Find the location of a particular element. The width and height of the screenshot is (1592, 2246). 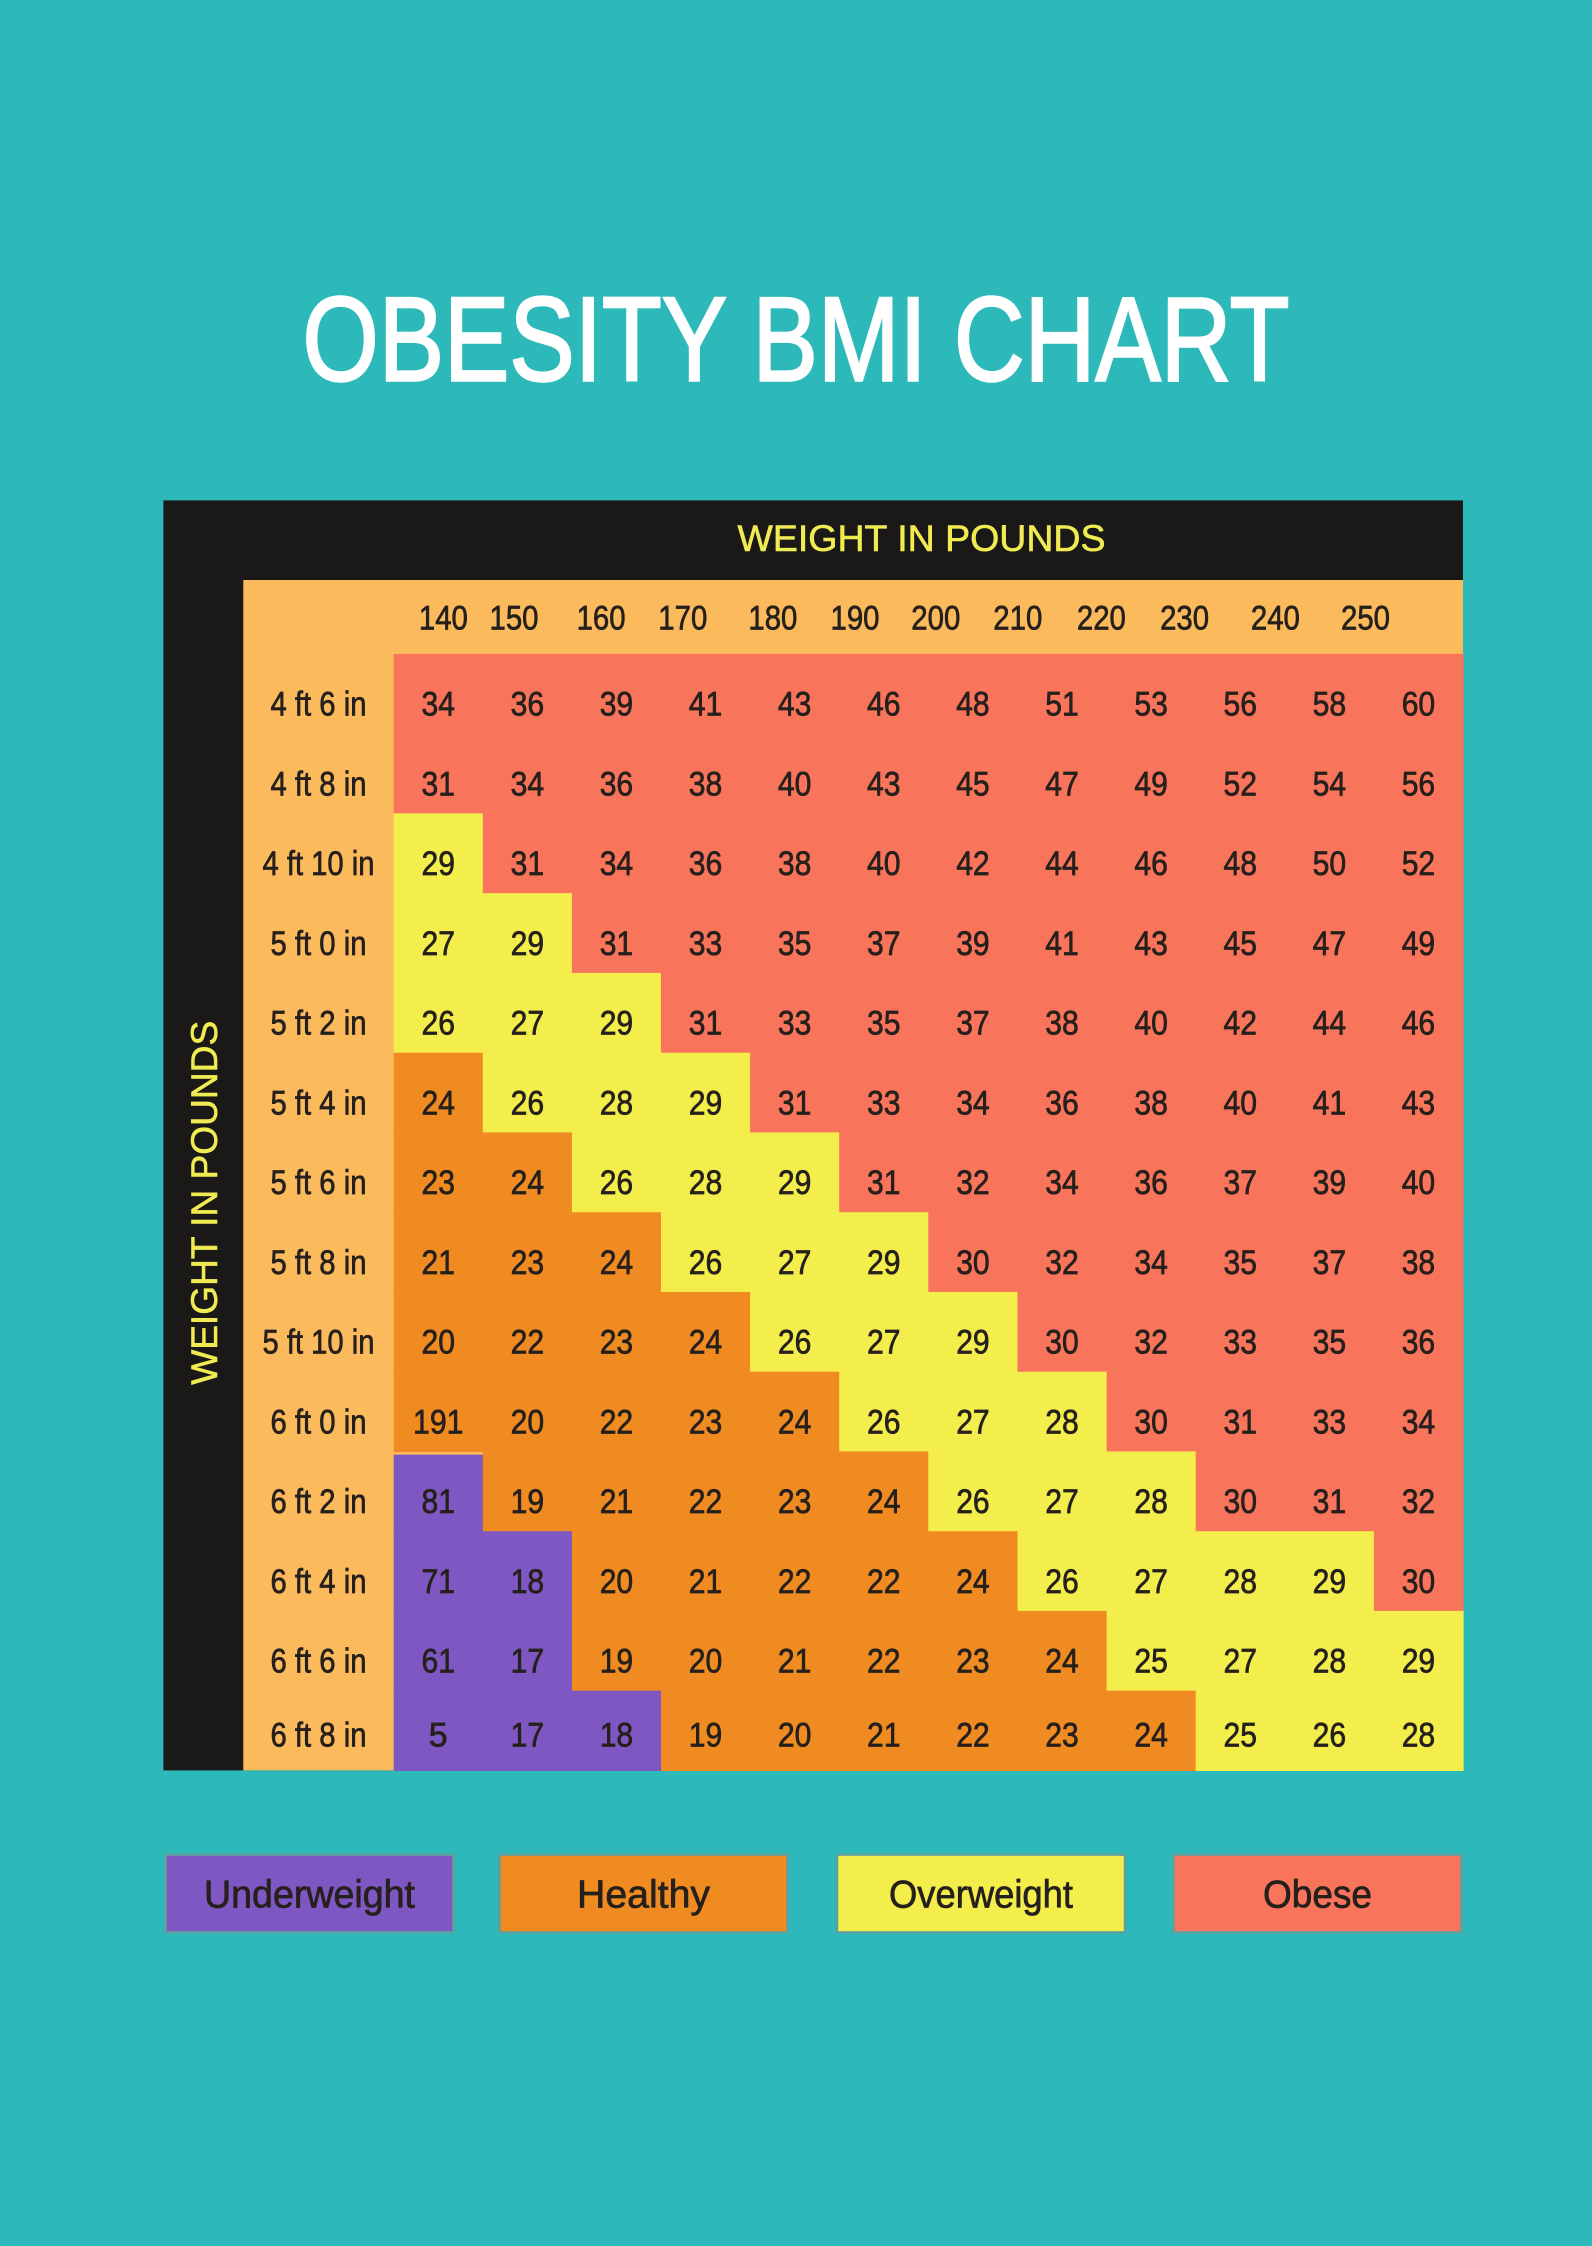

svg-text: 35 is located at coordinates (1241, 1263).